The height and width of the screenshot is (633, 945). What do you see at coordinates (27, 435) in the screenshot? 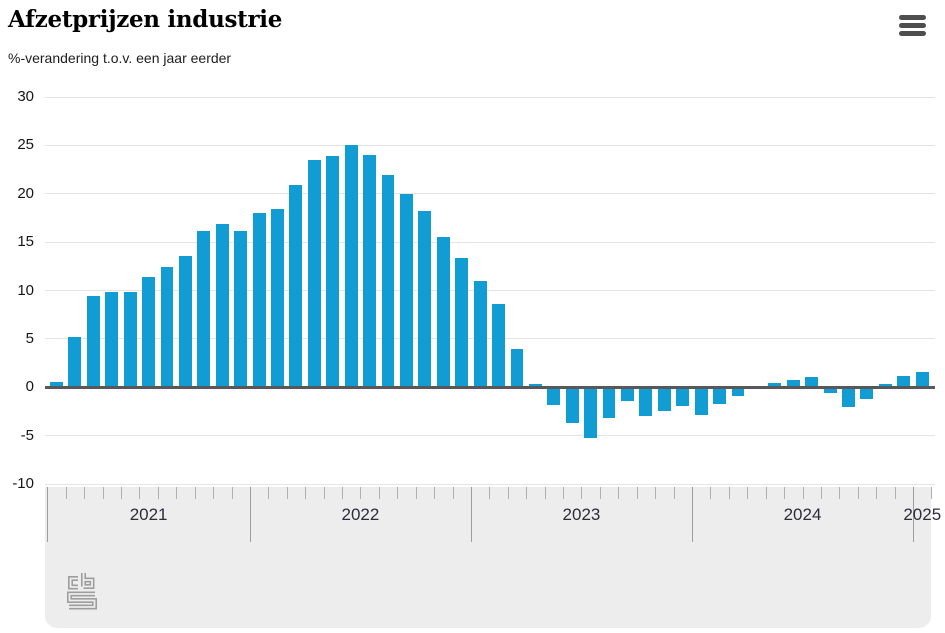
I see `y-axis-tick-label: -5` at bounding box center [27, 435].